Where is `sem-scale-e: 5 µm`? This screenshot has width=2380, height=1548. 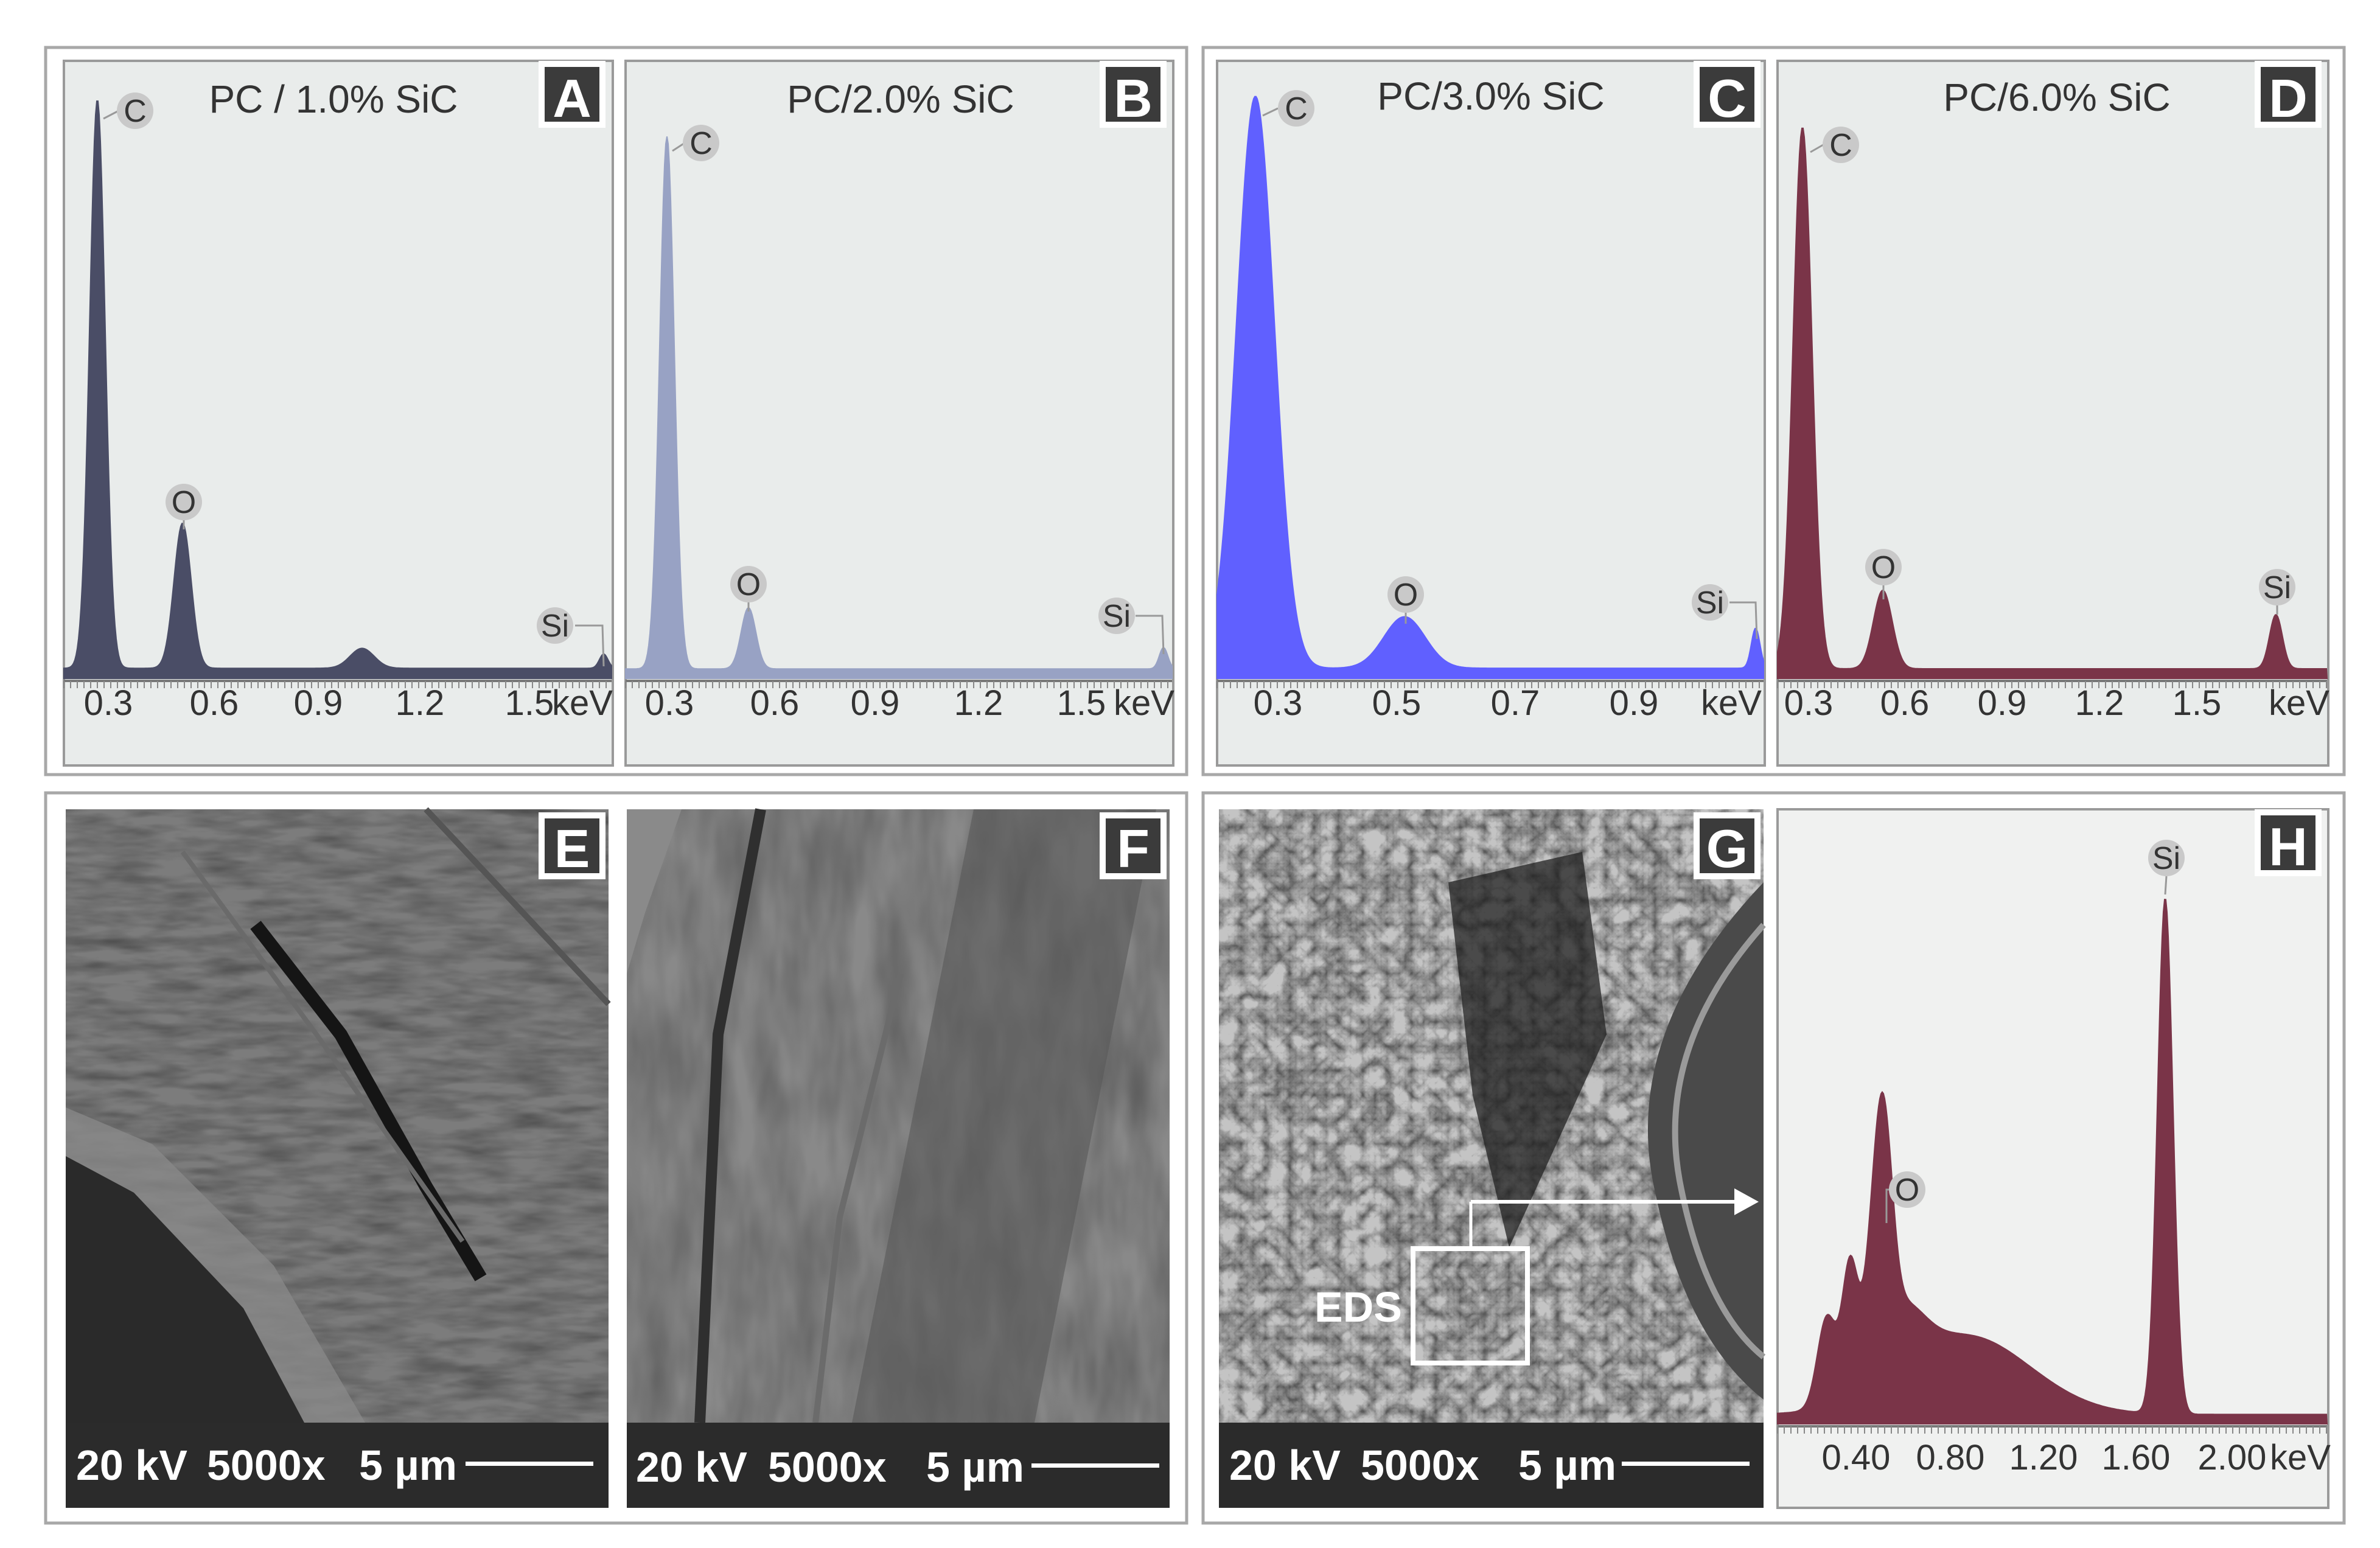 sem-scale-e: 5 µm is located at coordinates (408, 1465).